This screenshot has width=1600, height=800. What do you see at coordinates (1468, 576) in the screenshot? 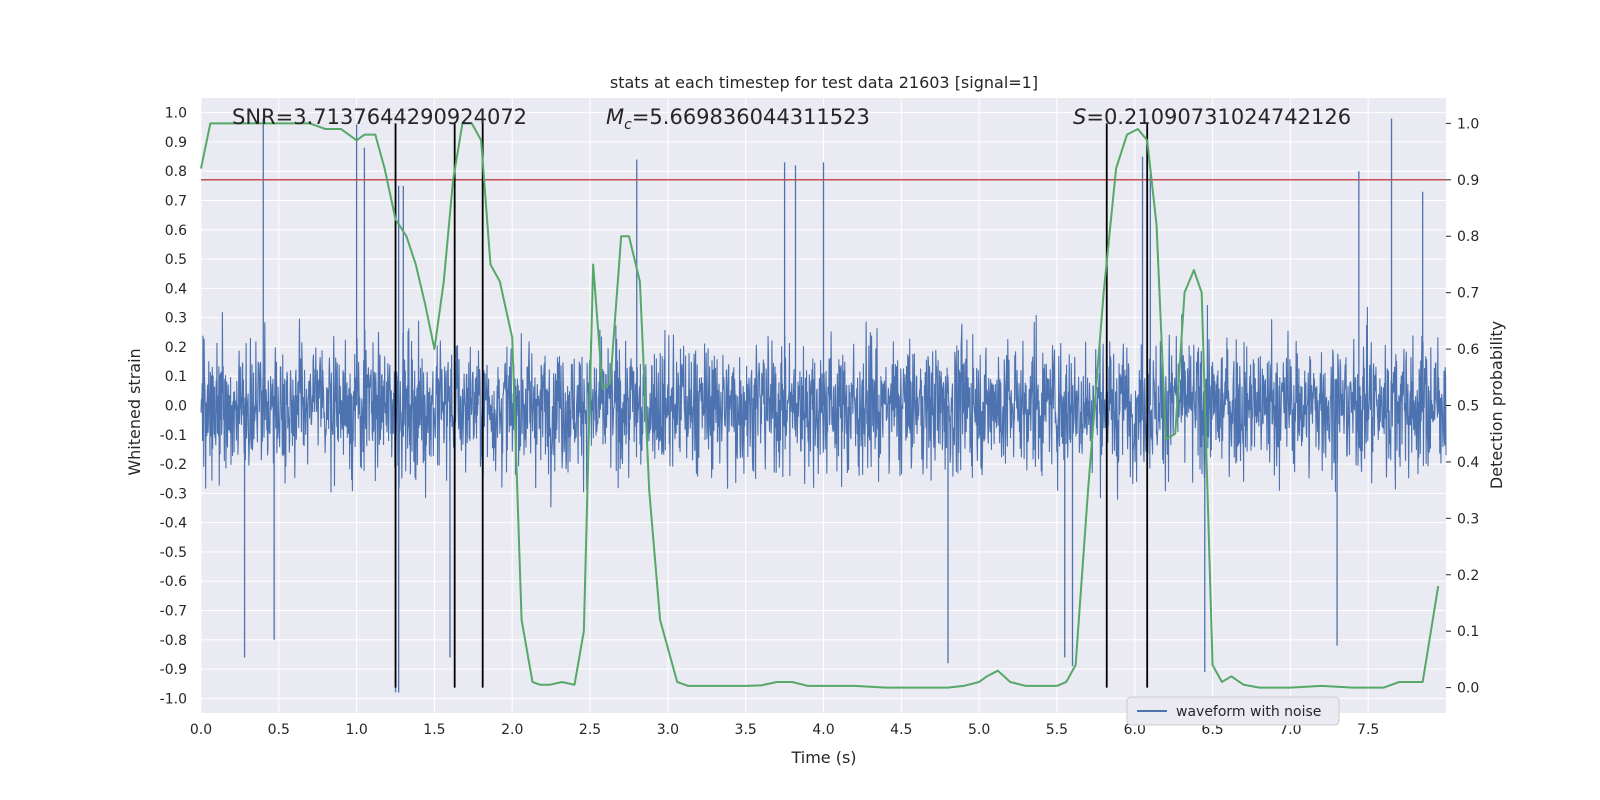
I see `y2-tick-label: 0.2` at bounding box center [1468, 576].